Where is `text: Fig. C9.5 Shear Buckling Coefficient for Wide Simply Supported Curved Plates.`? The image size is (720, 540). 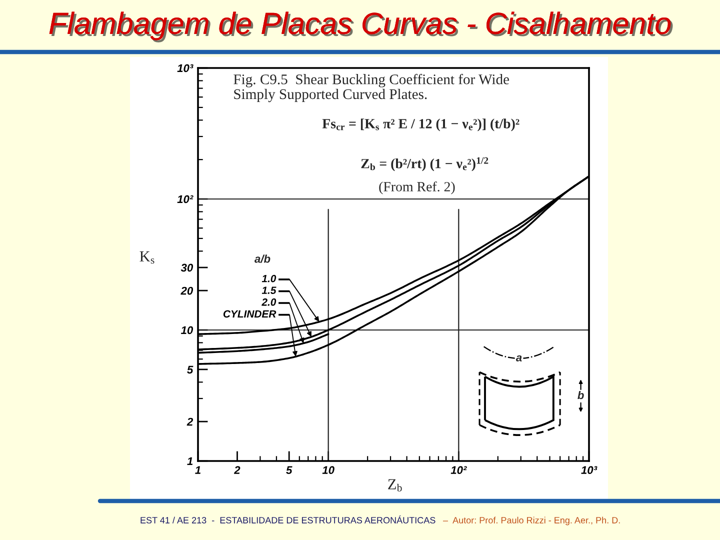 text: Fig. C9.5 Shear Buckling Coefficient for Wide Simply Supported Curved Plates. is located at coordinates (372, 88).